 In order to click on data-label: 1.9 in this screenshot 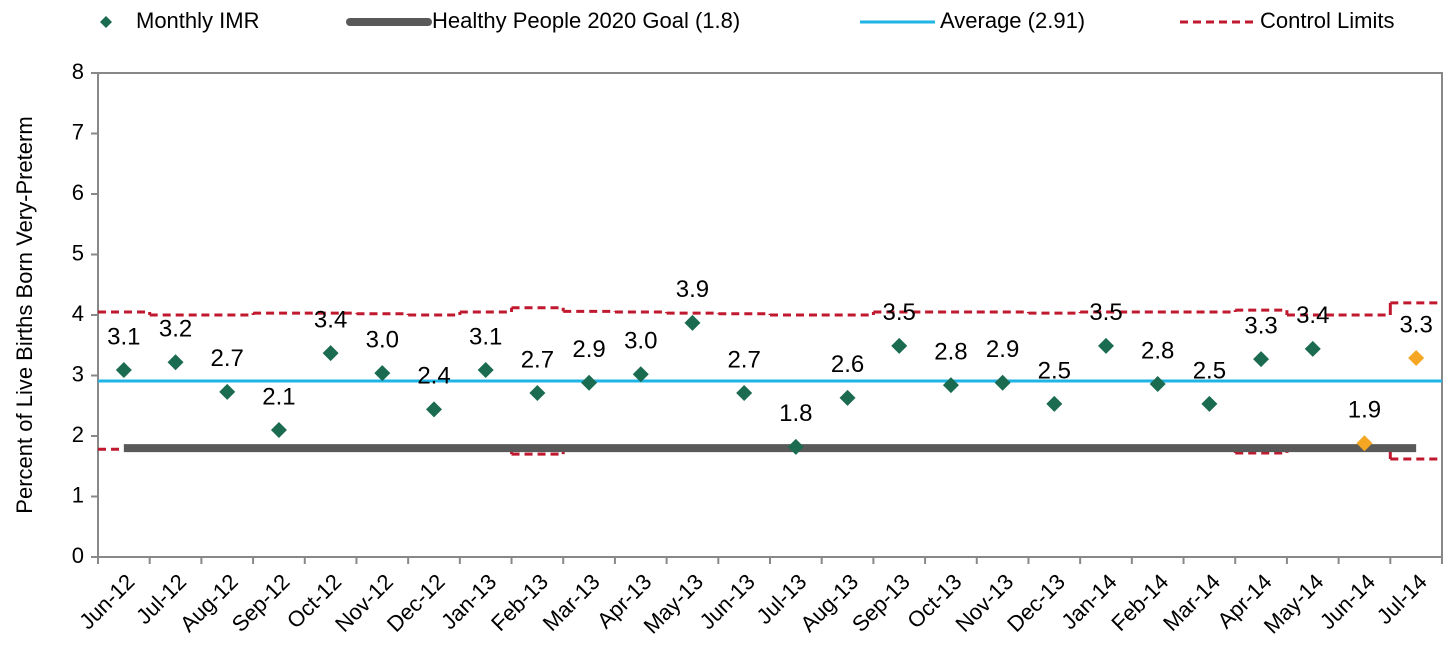, I will do `click(1364, 410)`.